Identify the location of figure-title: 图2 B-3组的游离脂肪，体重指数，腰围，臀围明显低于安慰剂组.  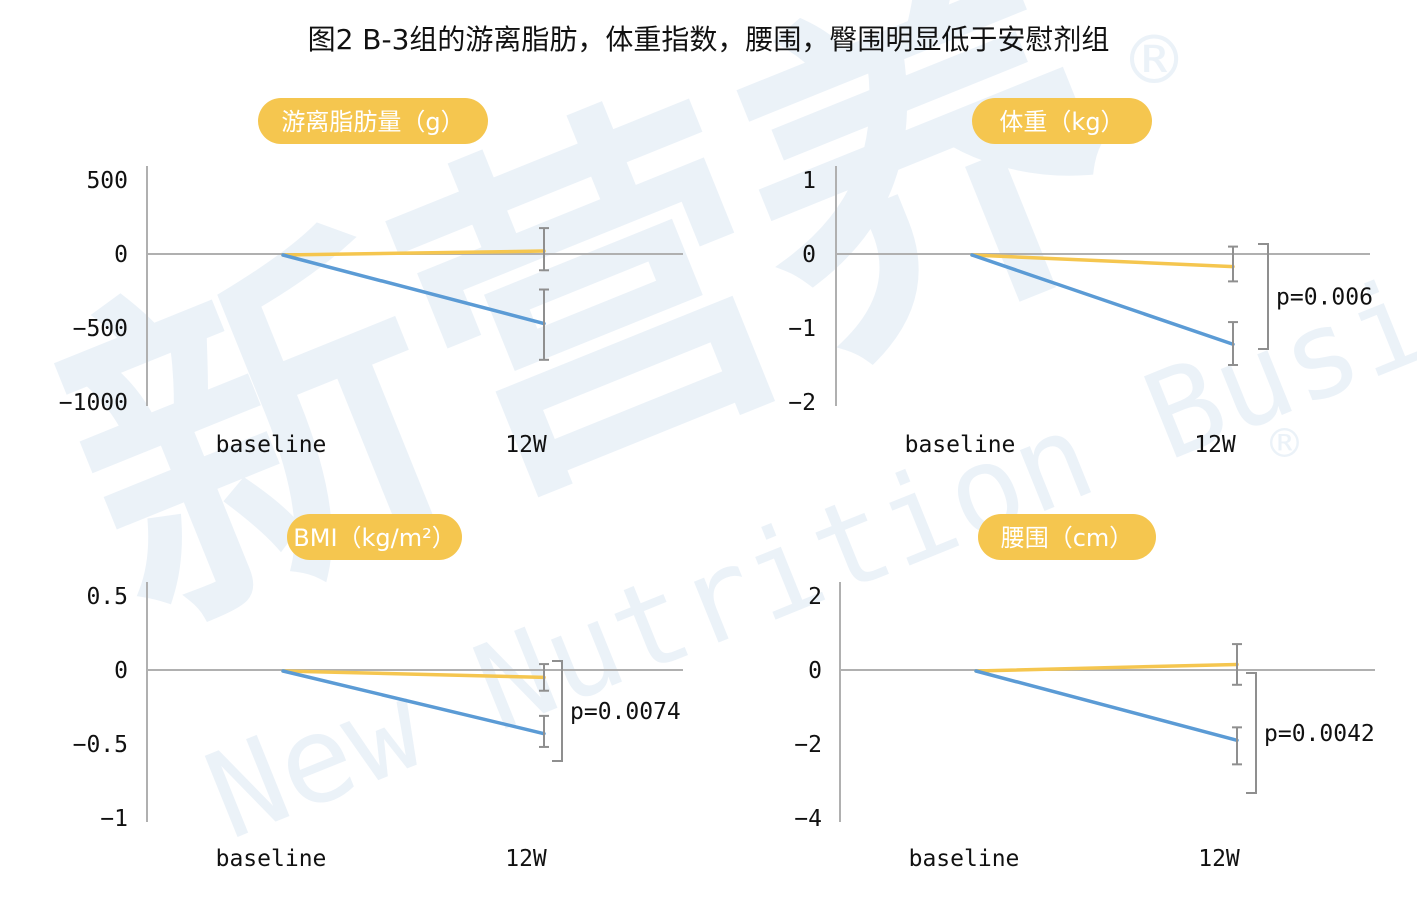
(708, 39).